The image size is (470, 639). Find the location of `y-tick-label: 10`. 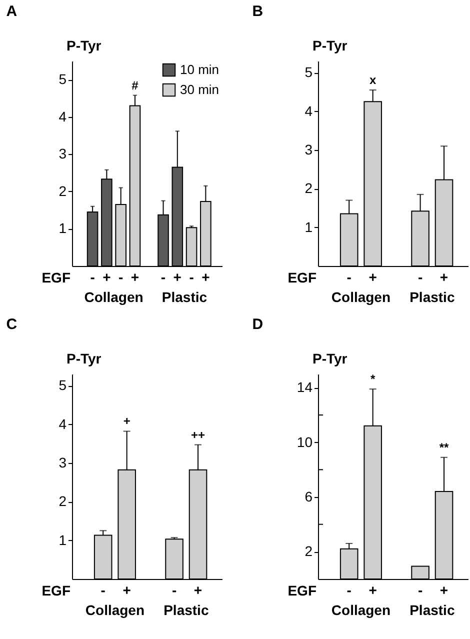

y-tick-label: 10 is located at coordinates (304, 442).